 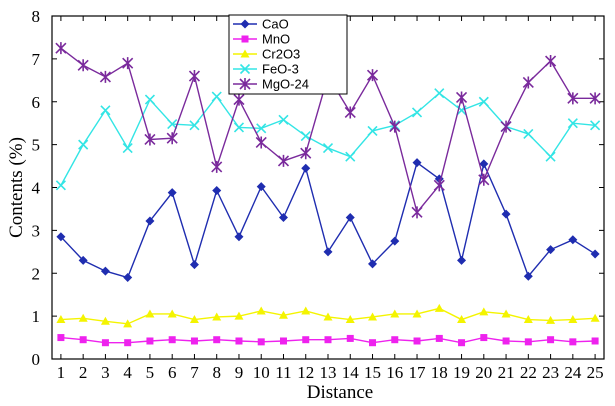 What do you see at coordinates (36, 16) in the screenshot?
I see `y-tick-label: 8` at bounding box center [36, 16].